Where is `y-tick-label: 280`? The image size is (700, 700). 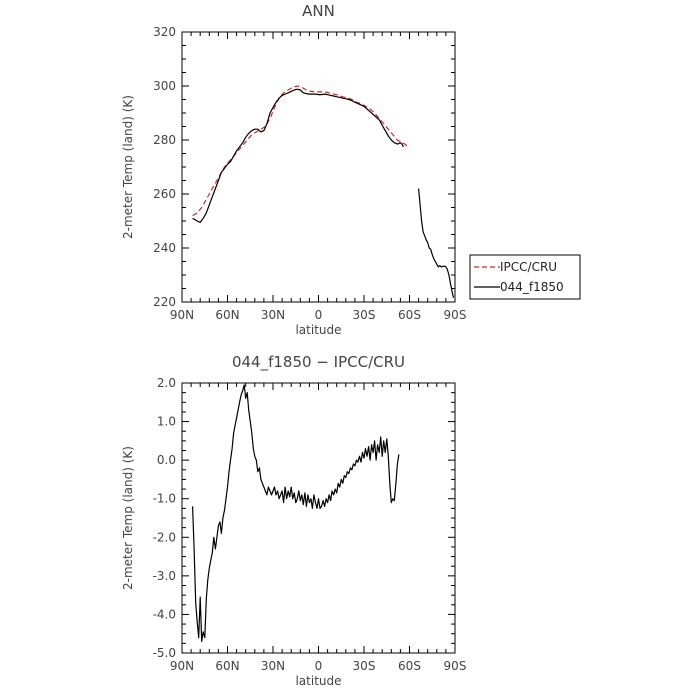 y-tick-label: 280 is located at coordinates (164, 140).